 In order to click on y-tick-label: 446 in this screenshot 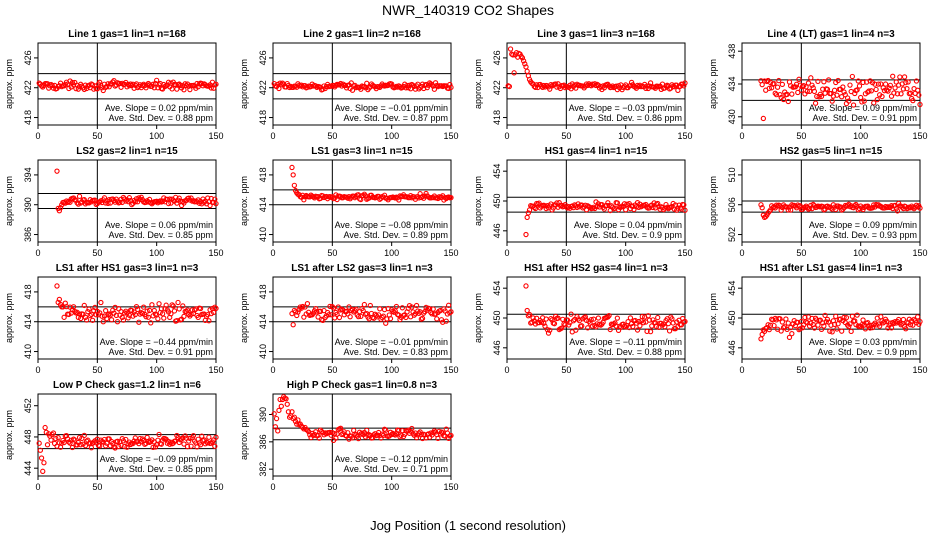, I will do `click(497, 347)`.